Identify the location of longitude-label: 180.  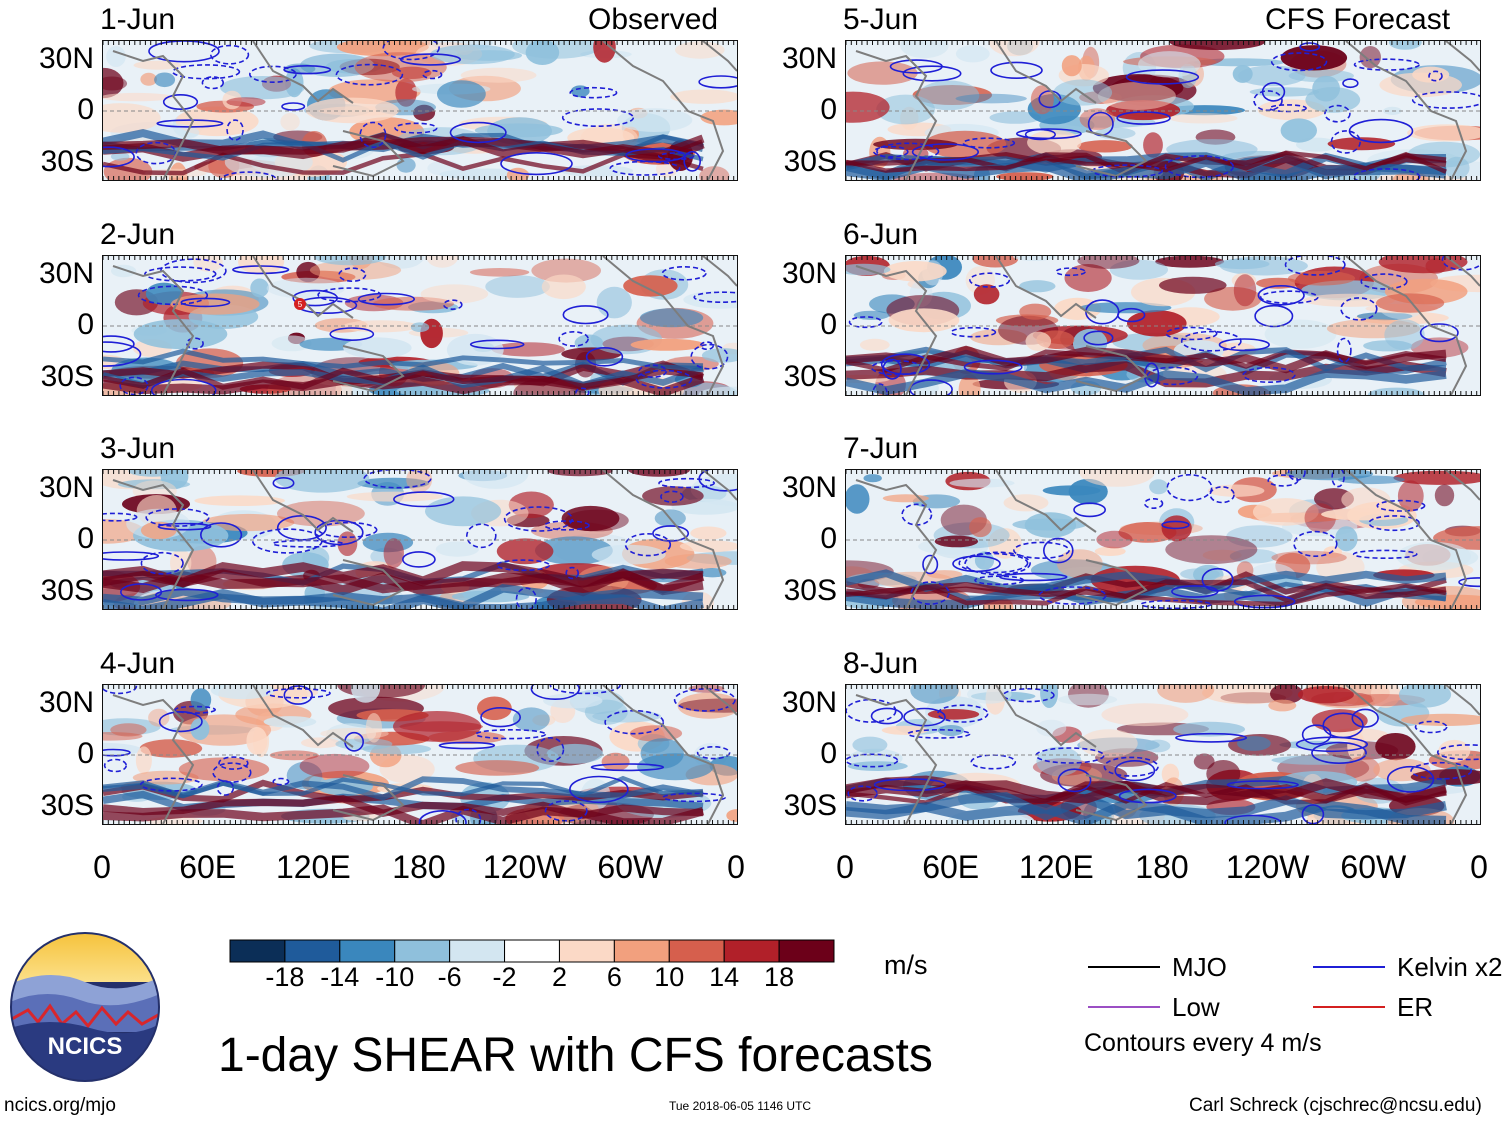
(419, 867).